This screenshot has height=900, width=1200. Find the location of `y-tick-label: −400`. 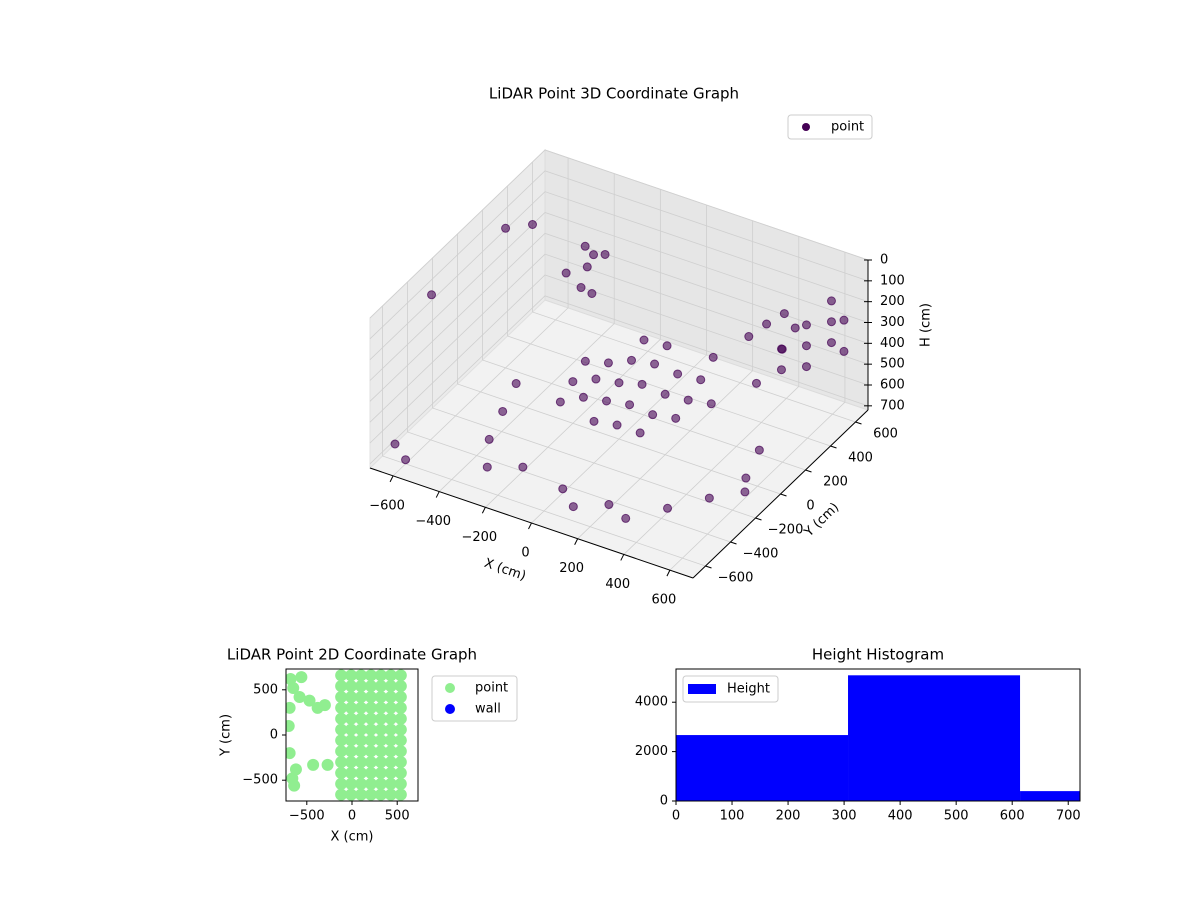

y-tick-label: −400 is located at coordinates (761, 554).